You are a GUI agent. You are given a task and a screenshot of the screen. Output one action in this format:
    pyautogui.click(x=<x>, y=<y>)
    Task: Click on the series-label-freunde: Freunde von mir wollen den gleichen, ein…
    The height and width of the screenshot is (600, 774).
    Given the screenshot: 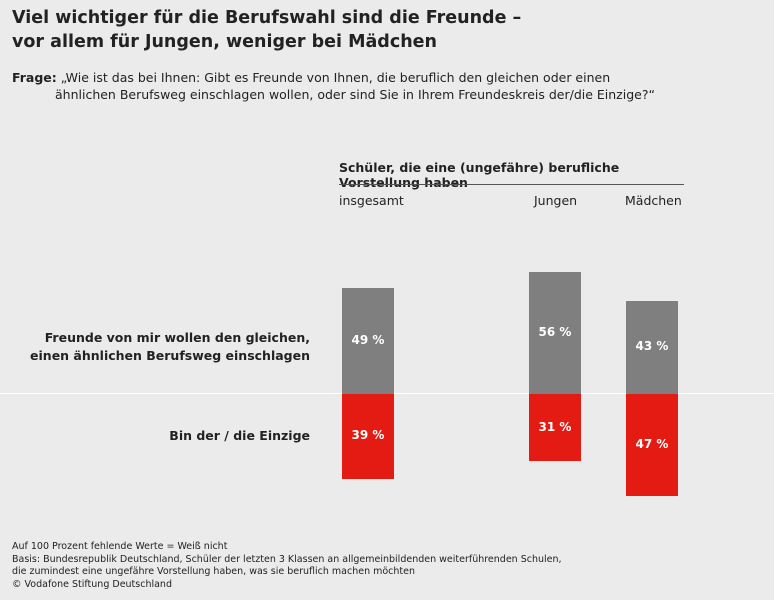 What is the action you would take?
    pyautogui.click(x=170, y=347)
    